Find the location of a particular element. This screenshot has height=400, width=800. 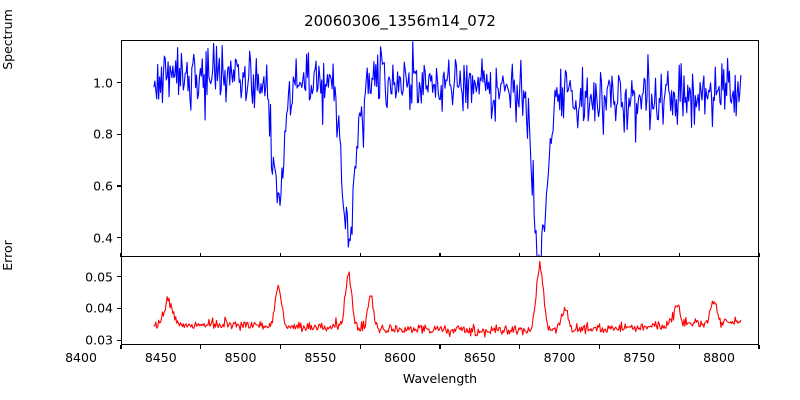

spectrum-y-axis-label: Spectrum is located at coordinates (7, 39).